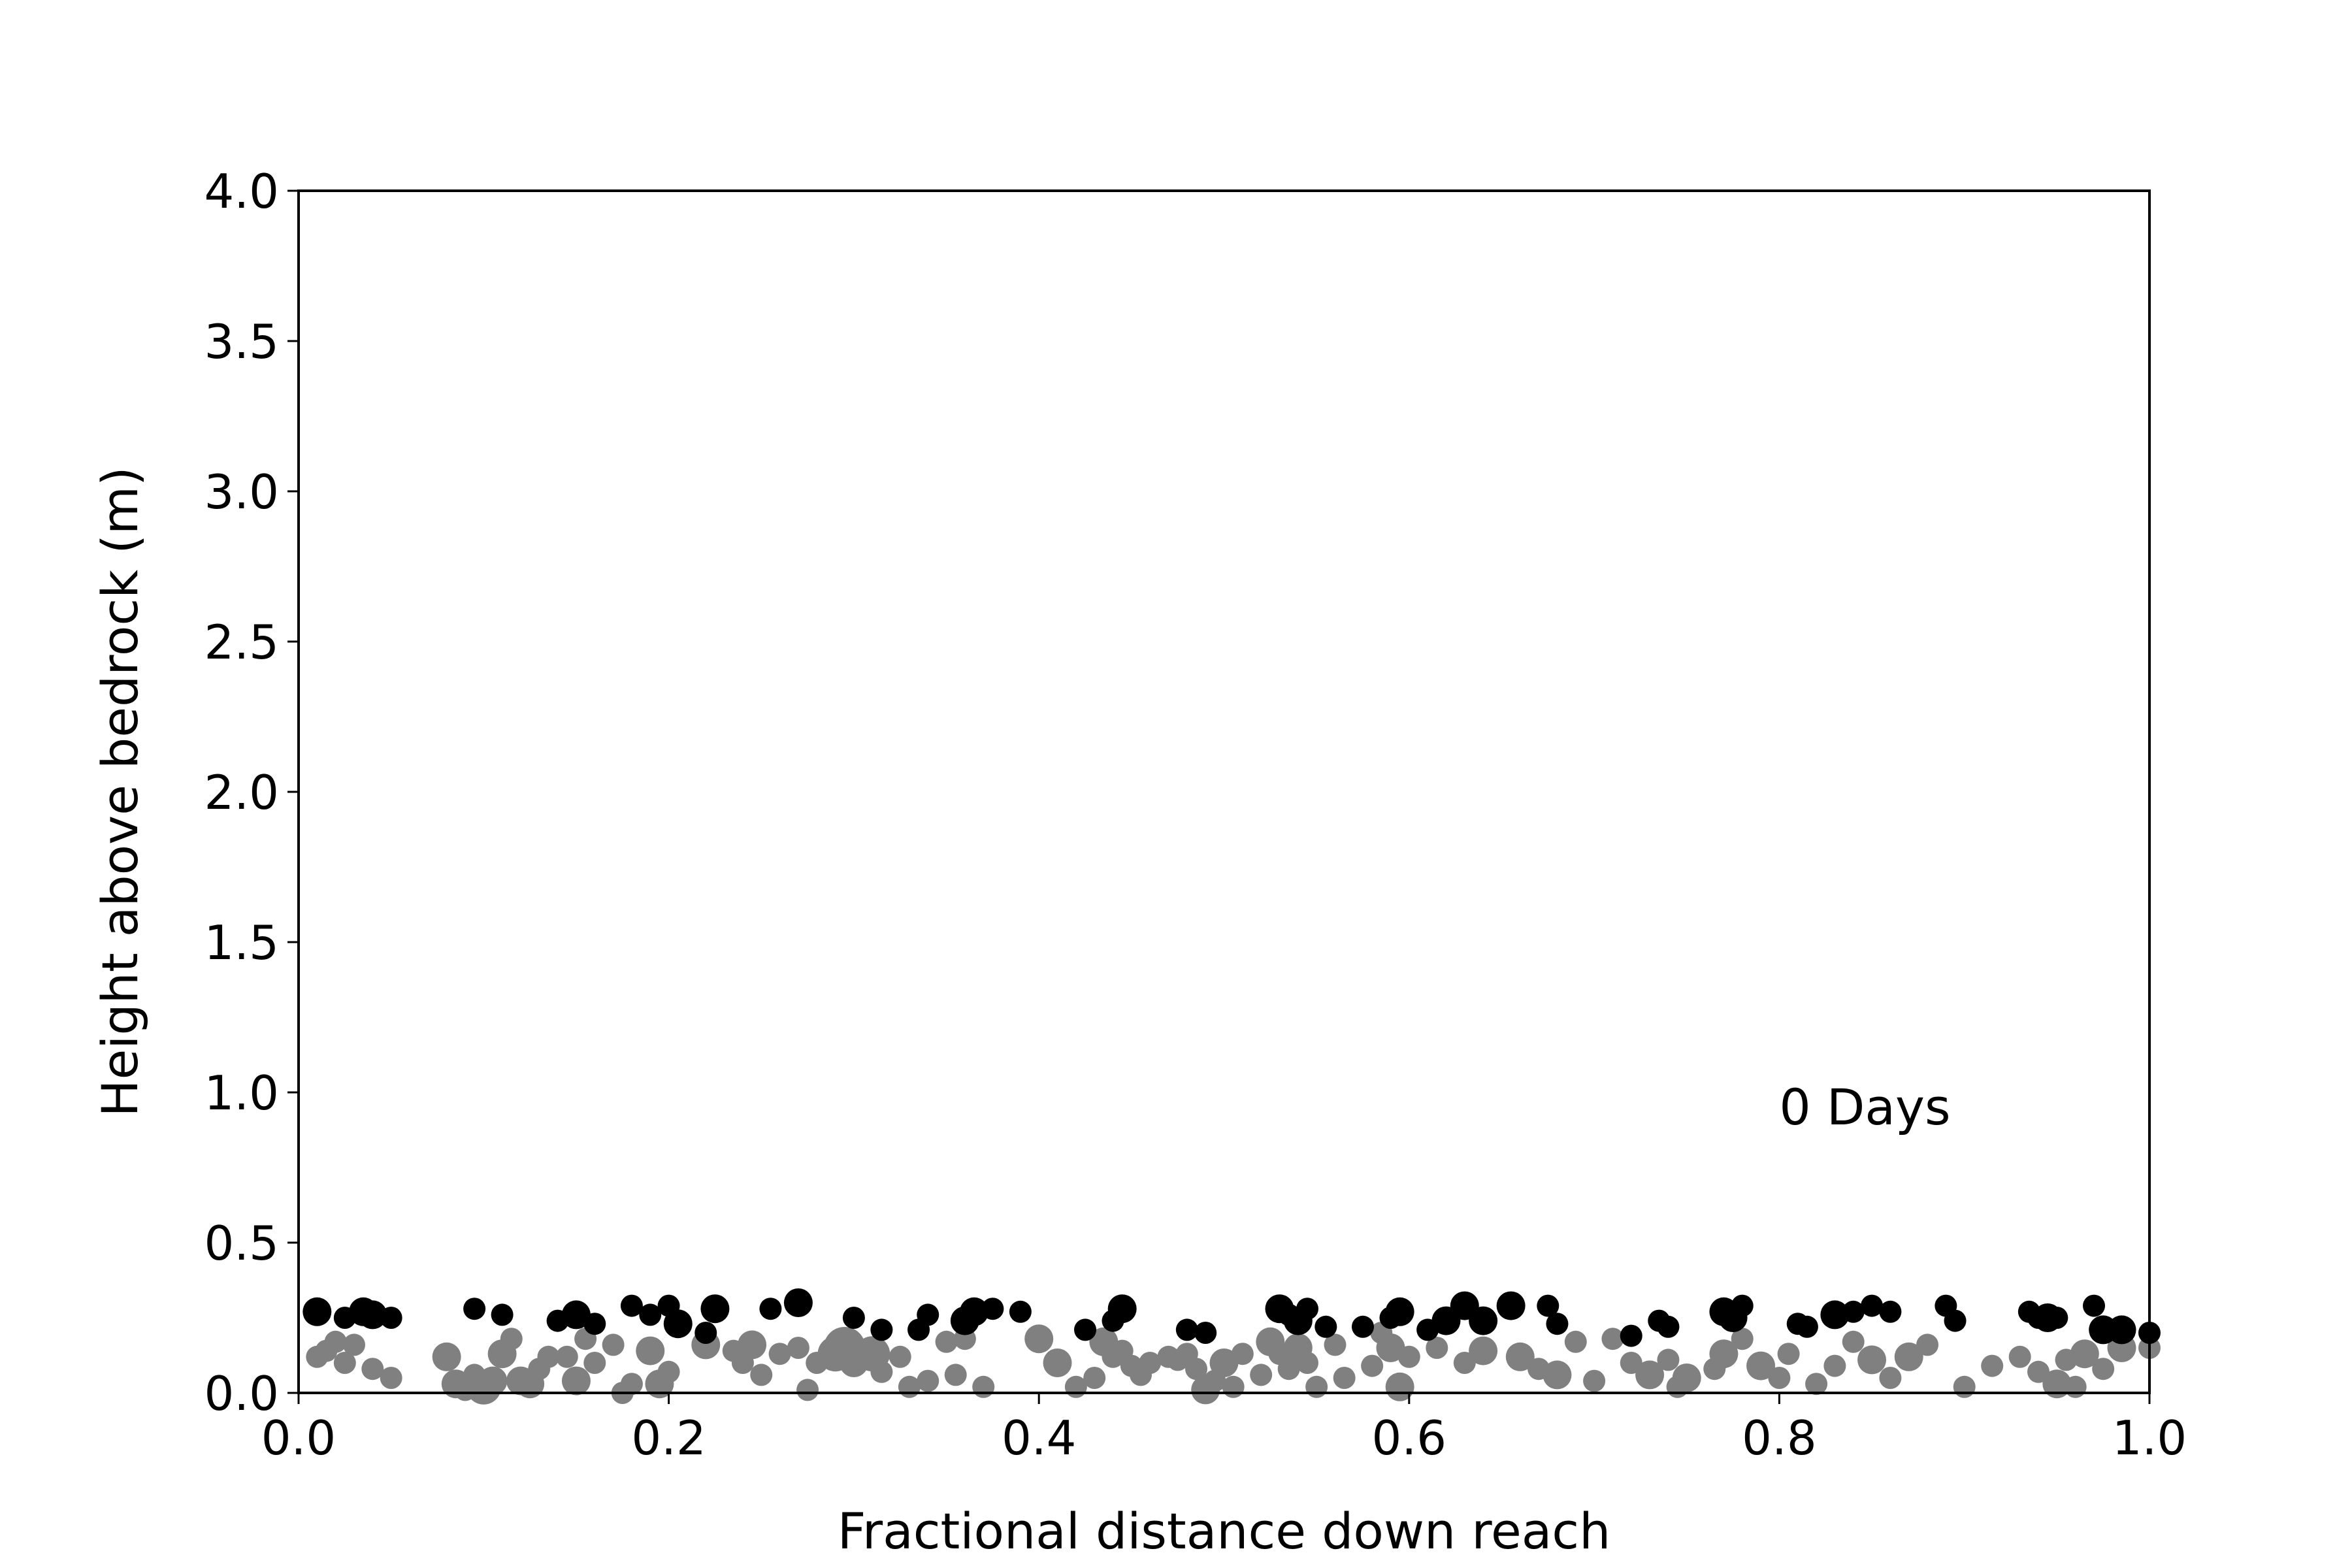 This screenshot has width=2352, height=1568. Describe the element at coordinates (241, 1093) in the screenshot. I see `y-tick-label: 1.0` at that location.